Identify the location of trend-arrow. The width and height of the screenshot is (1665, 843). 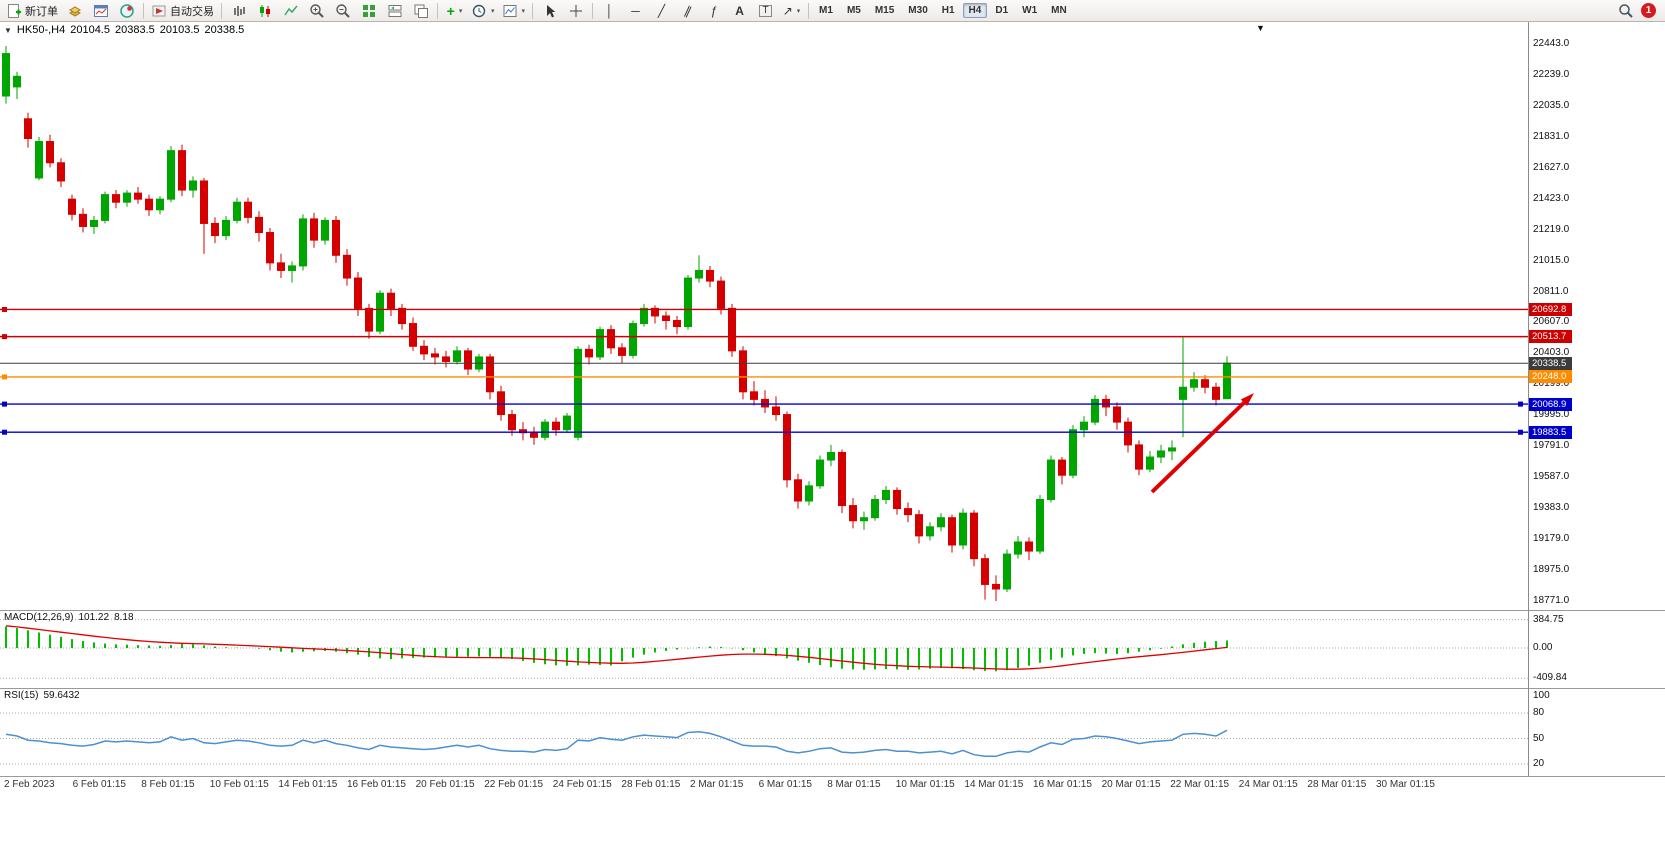
(1198, 447).